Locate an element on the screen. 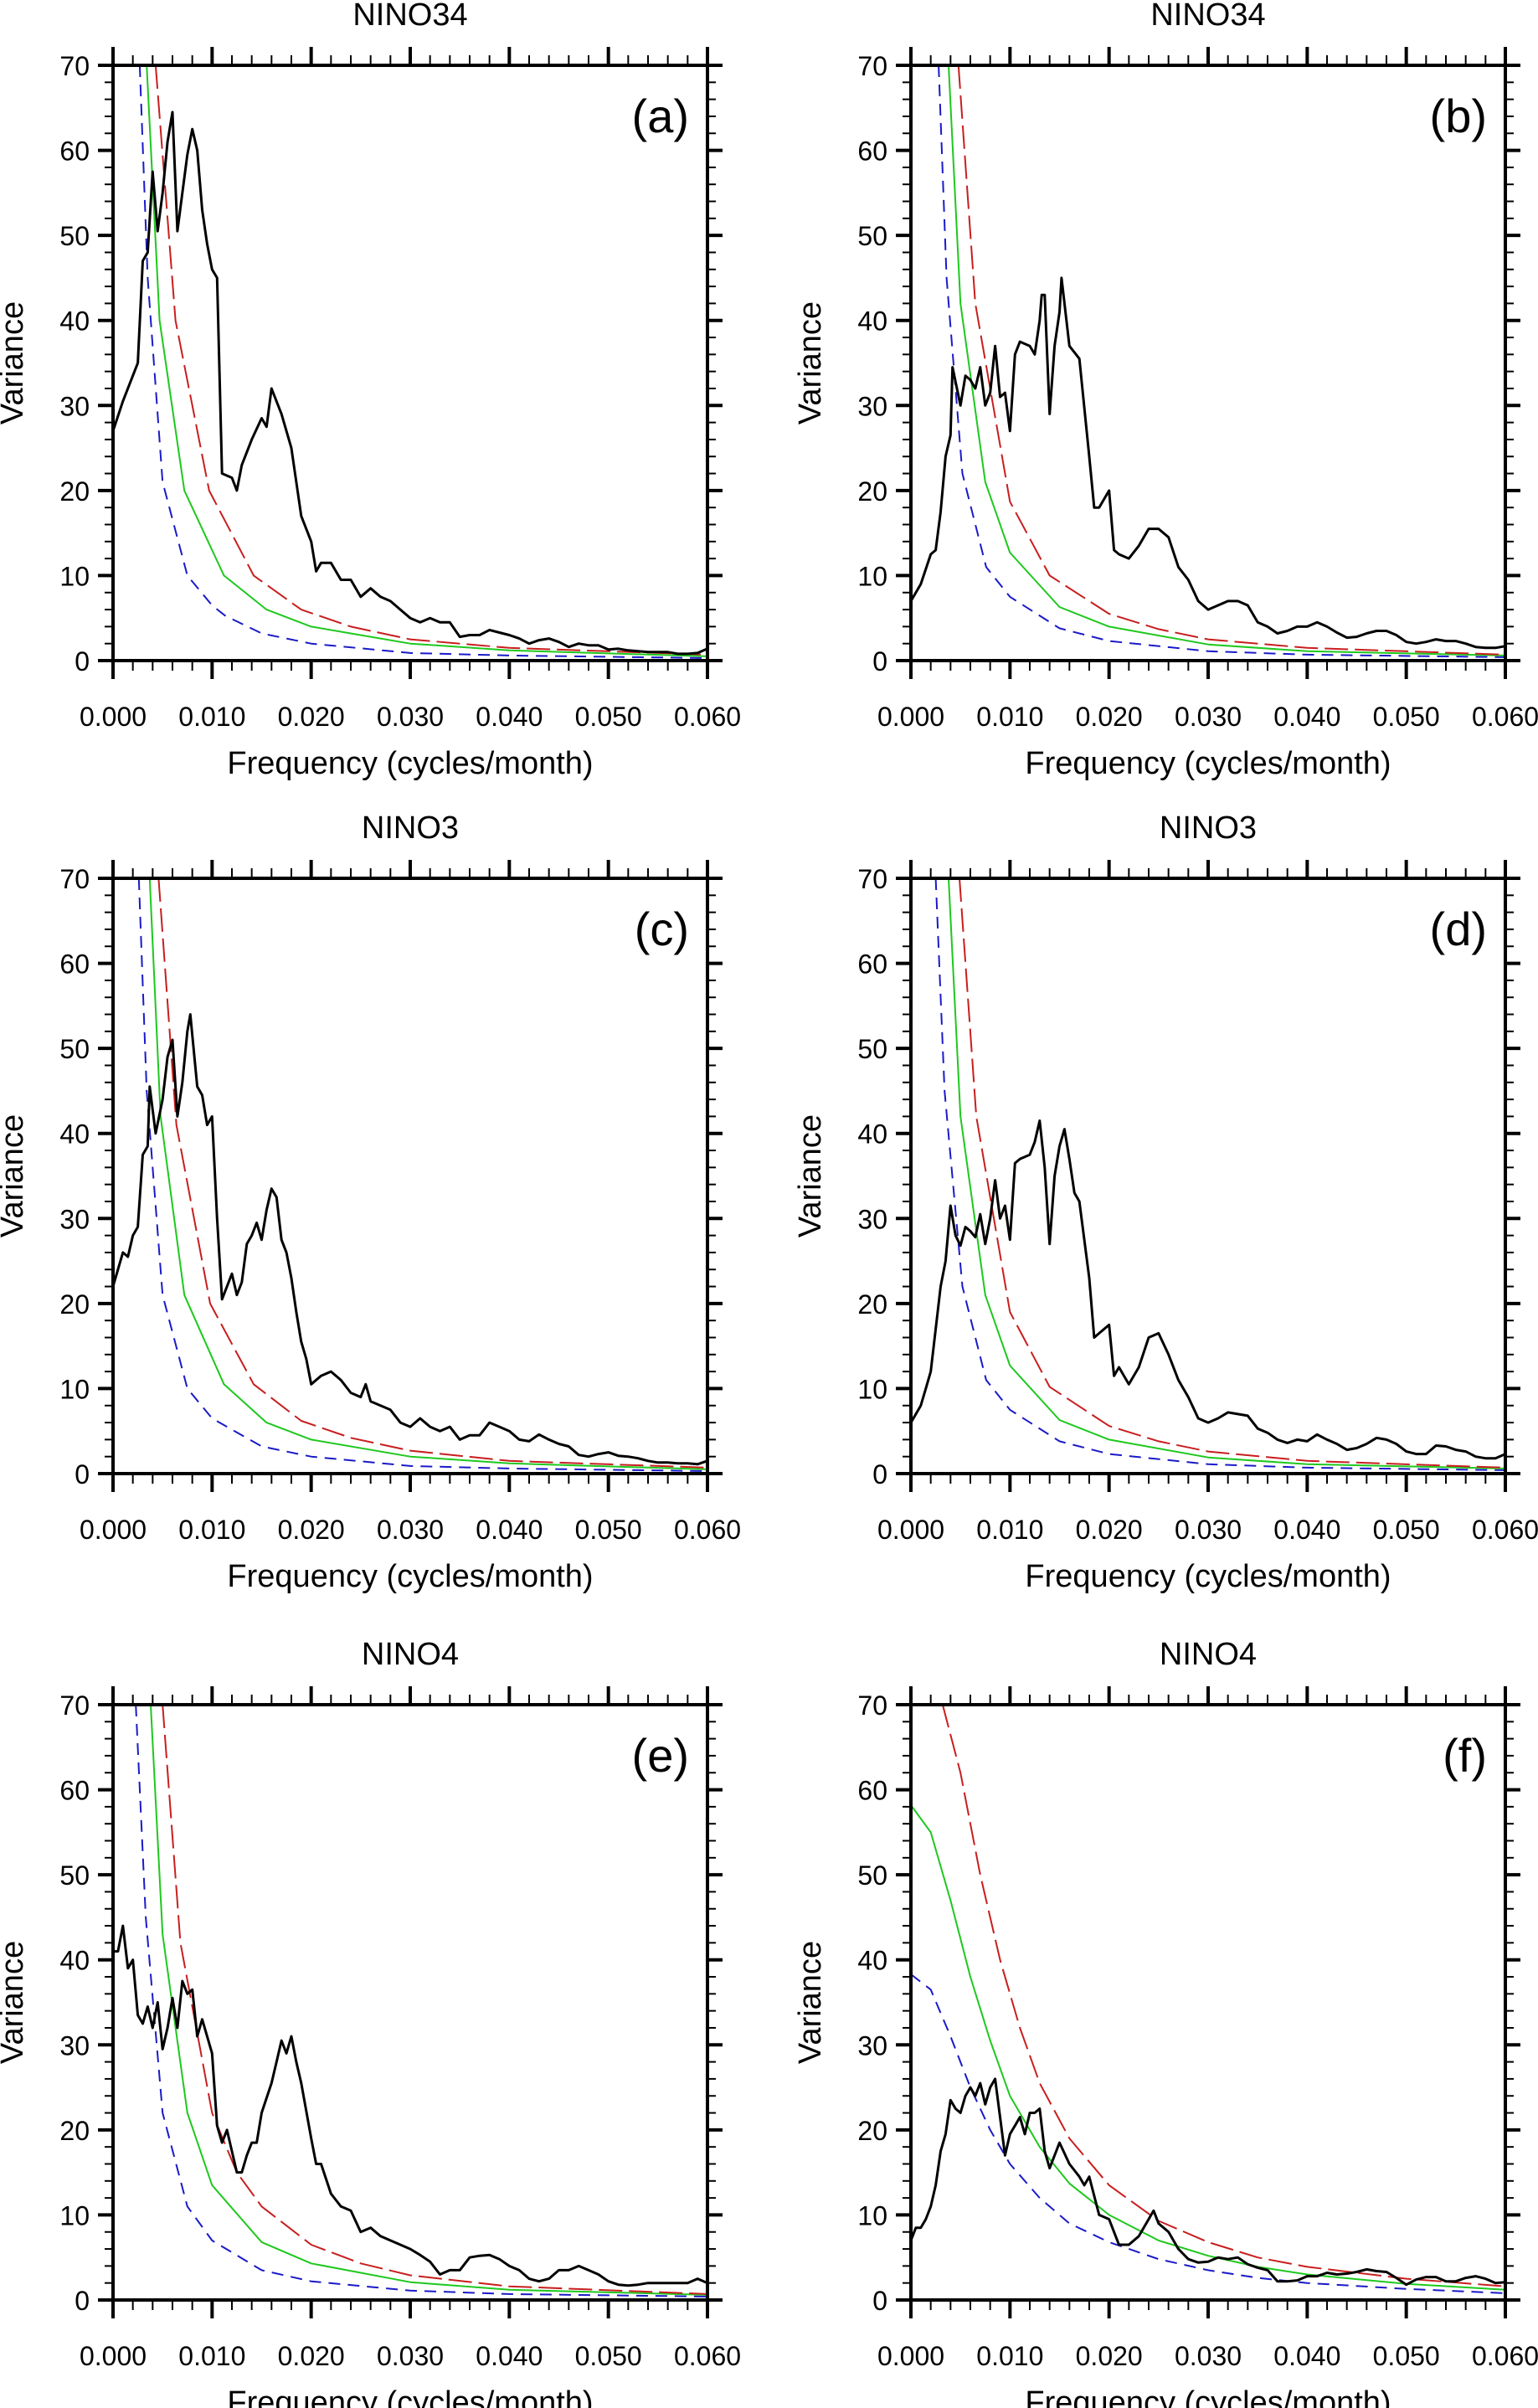  panel-title: NINO3 is located at coordinates (1208, 828).